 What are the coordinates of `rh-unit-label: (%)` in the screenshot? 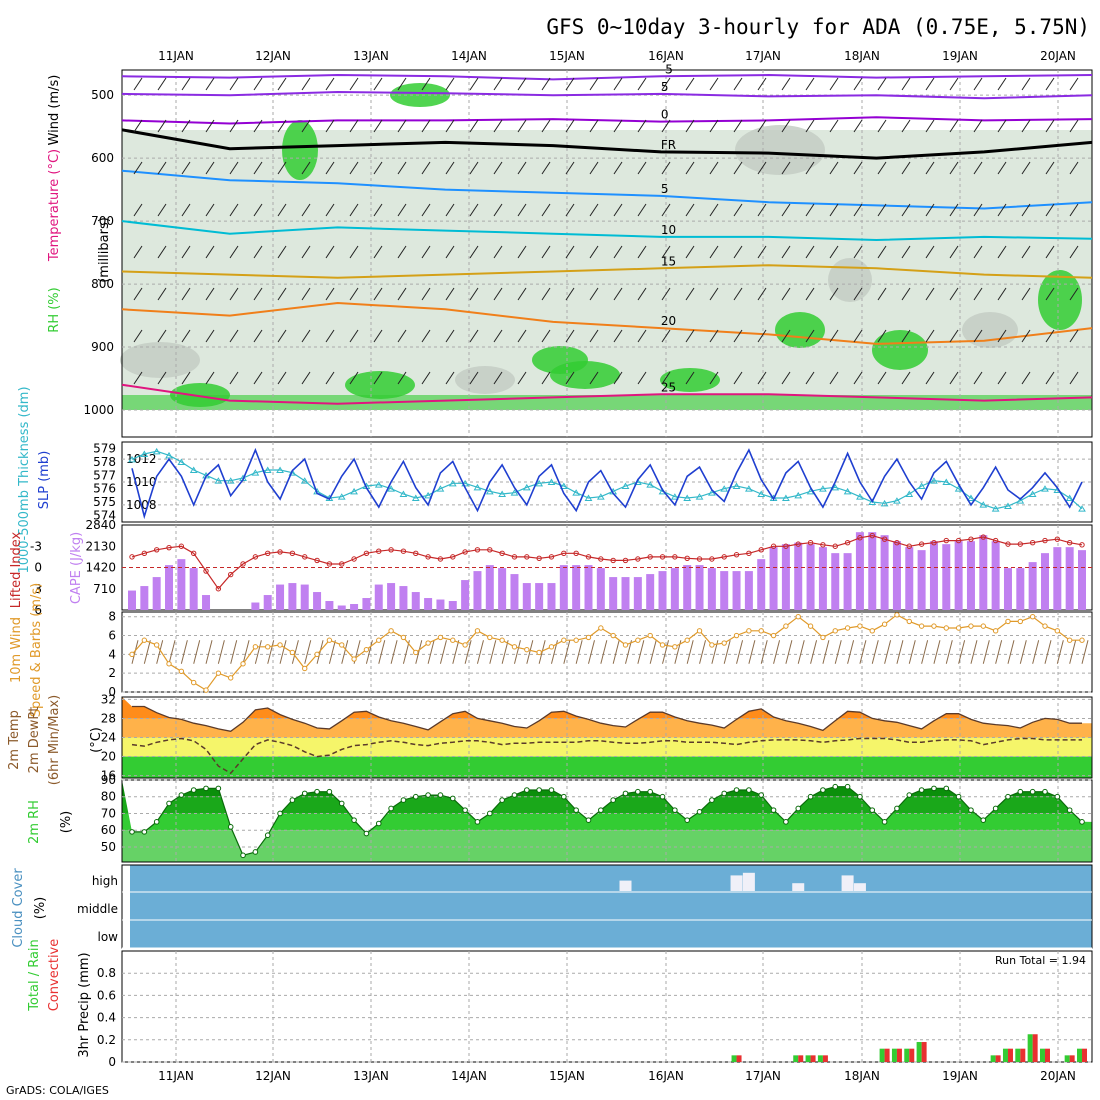 It's located at (66, 822).